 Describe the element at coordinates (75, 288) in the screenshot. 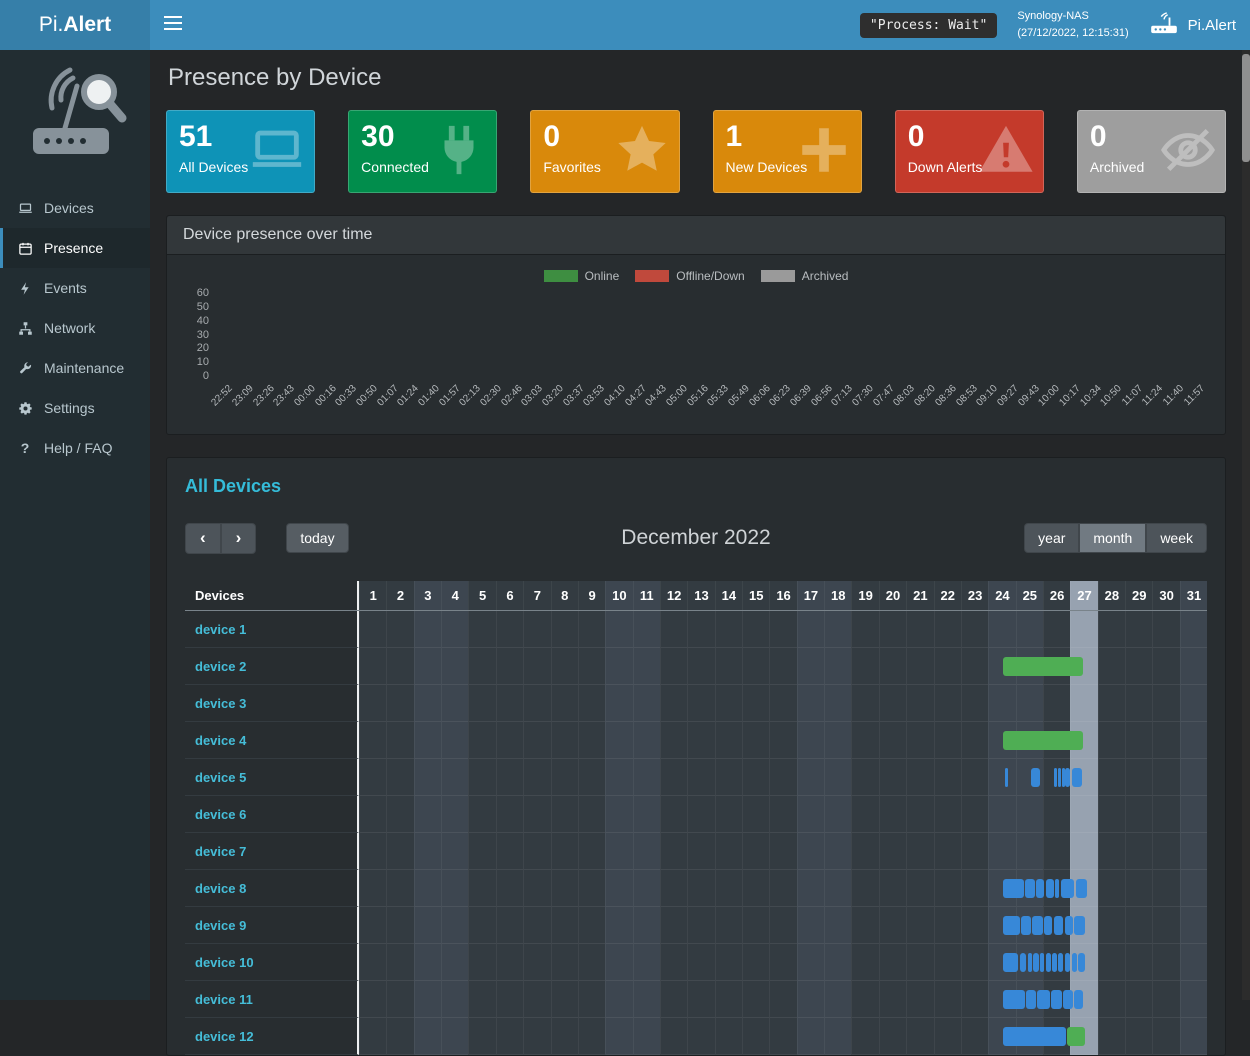

I see `sidebar-item-events: Events` at that location.